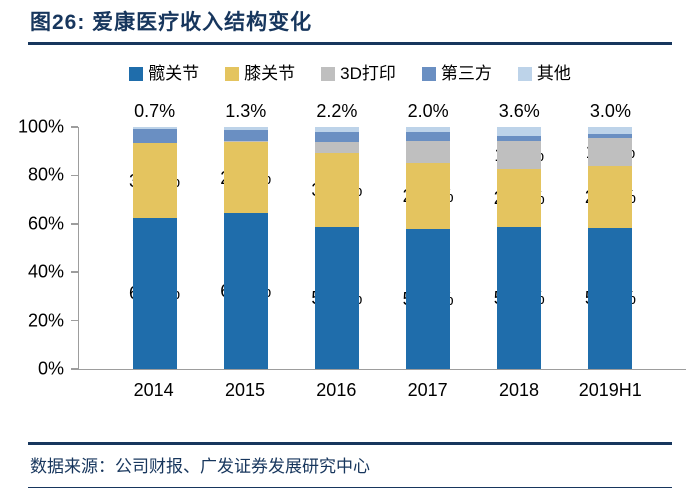 This screenshot has width=700, height=492. I want to click on x-axis-label: 2018, so click(518, 390).